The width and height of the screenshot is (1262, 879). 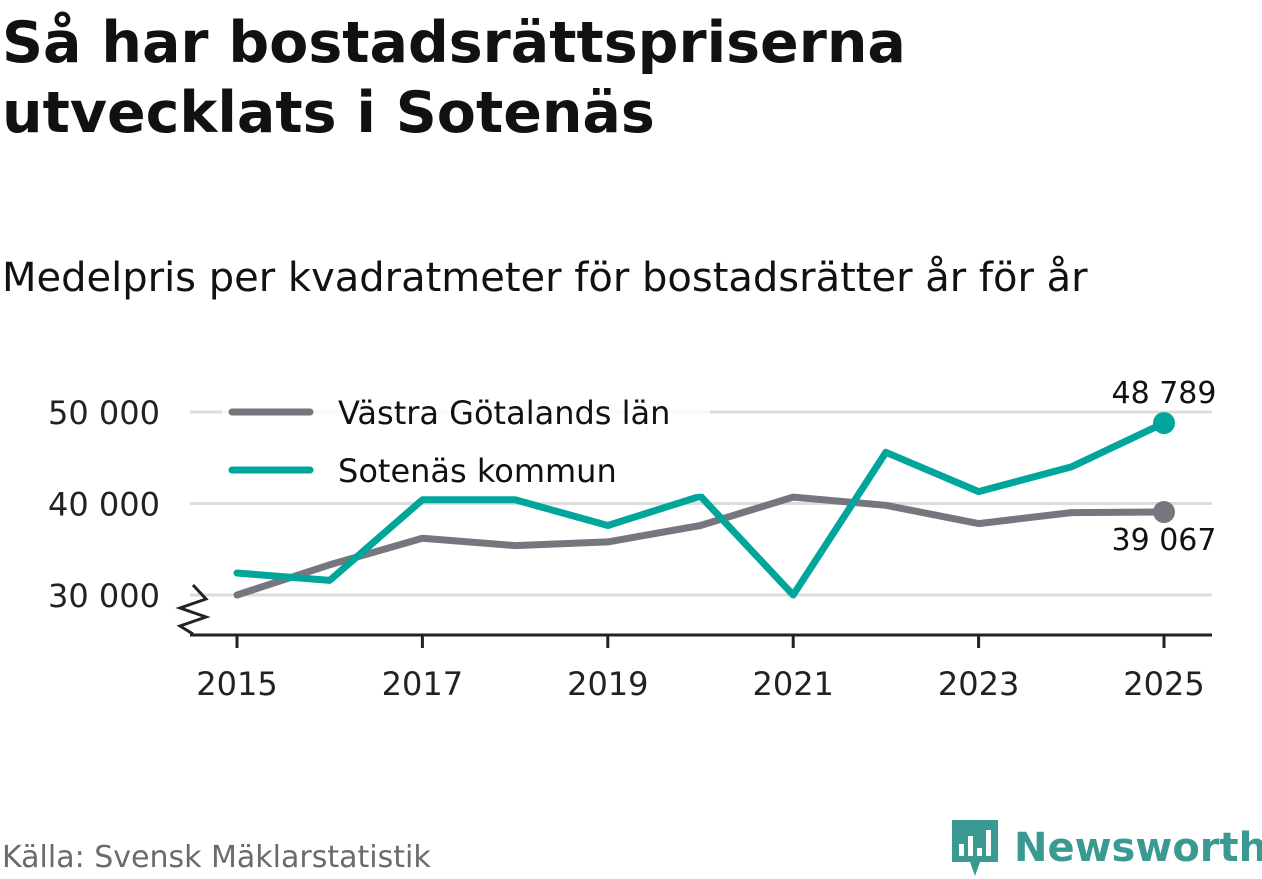 I want to click on x-tick-label-2023: 2023, so click(x=978, y=684).